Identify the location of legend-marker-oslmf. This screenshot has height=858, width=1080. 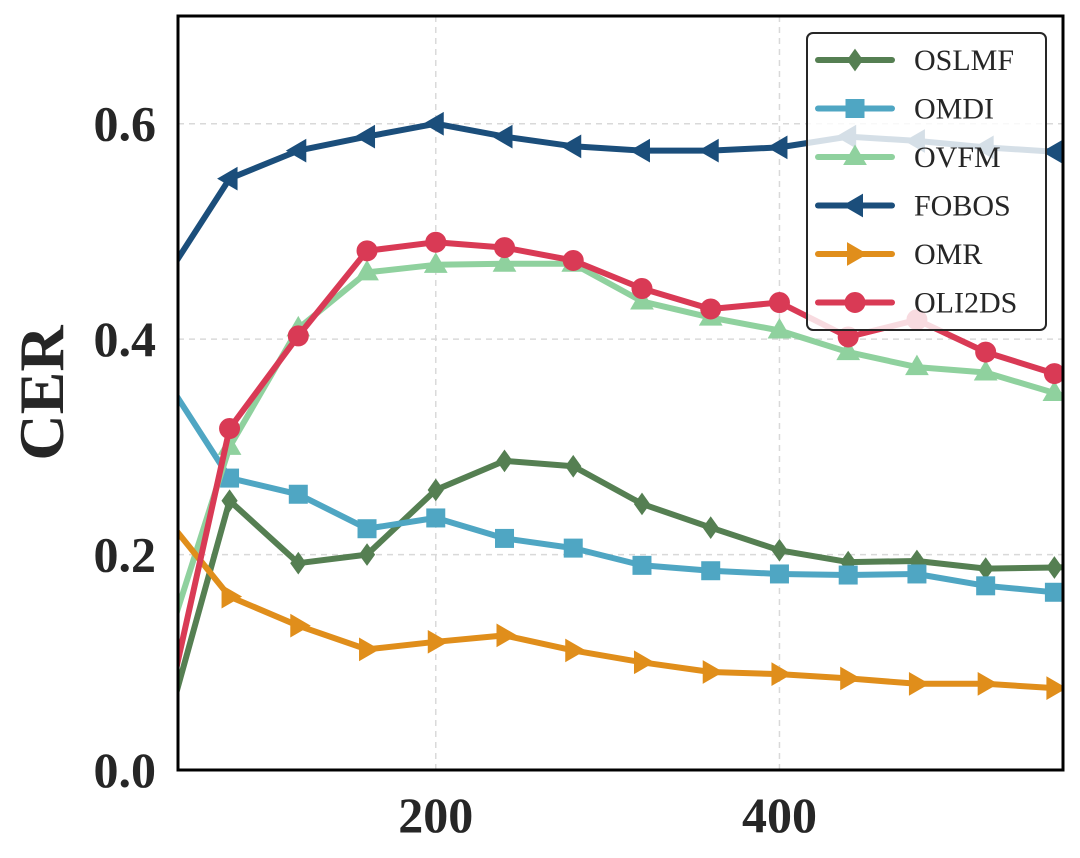
(855, 60).